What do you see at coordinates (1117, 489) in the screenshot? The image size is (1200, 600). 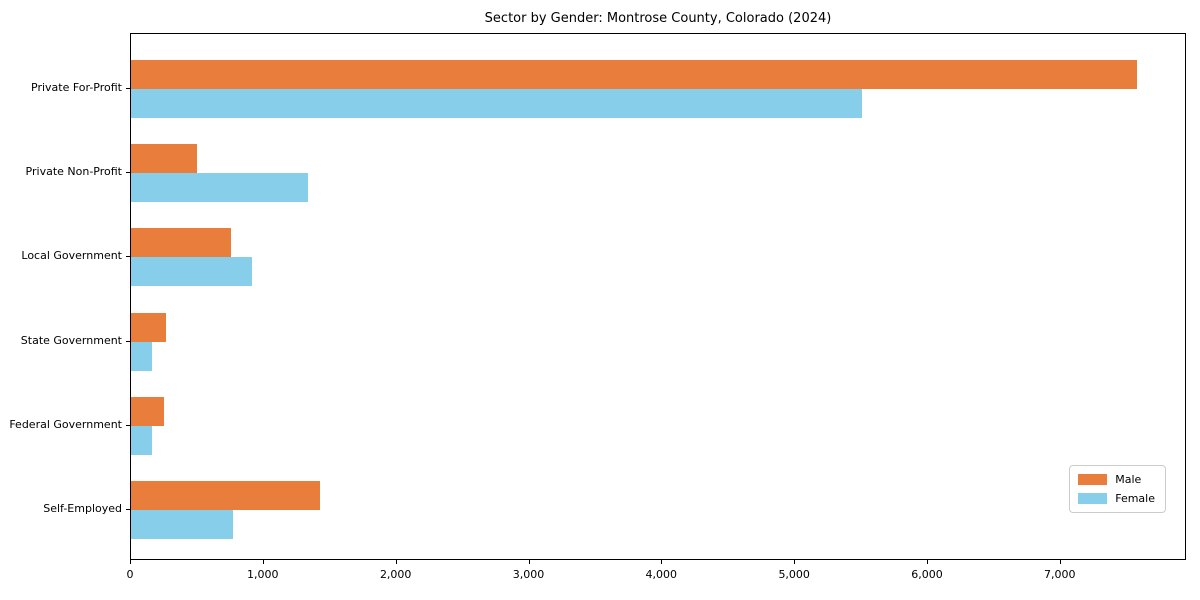 I see `legend: Male Female` at bounding box center [1117, 489].